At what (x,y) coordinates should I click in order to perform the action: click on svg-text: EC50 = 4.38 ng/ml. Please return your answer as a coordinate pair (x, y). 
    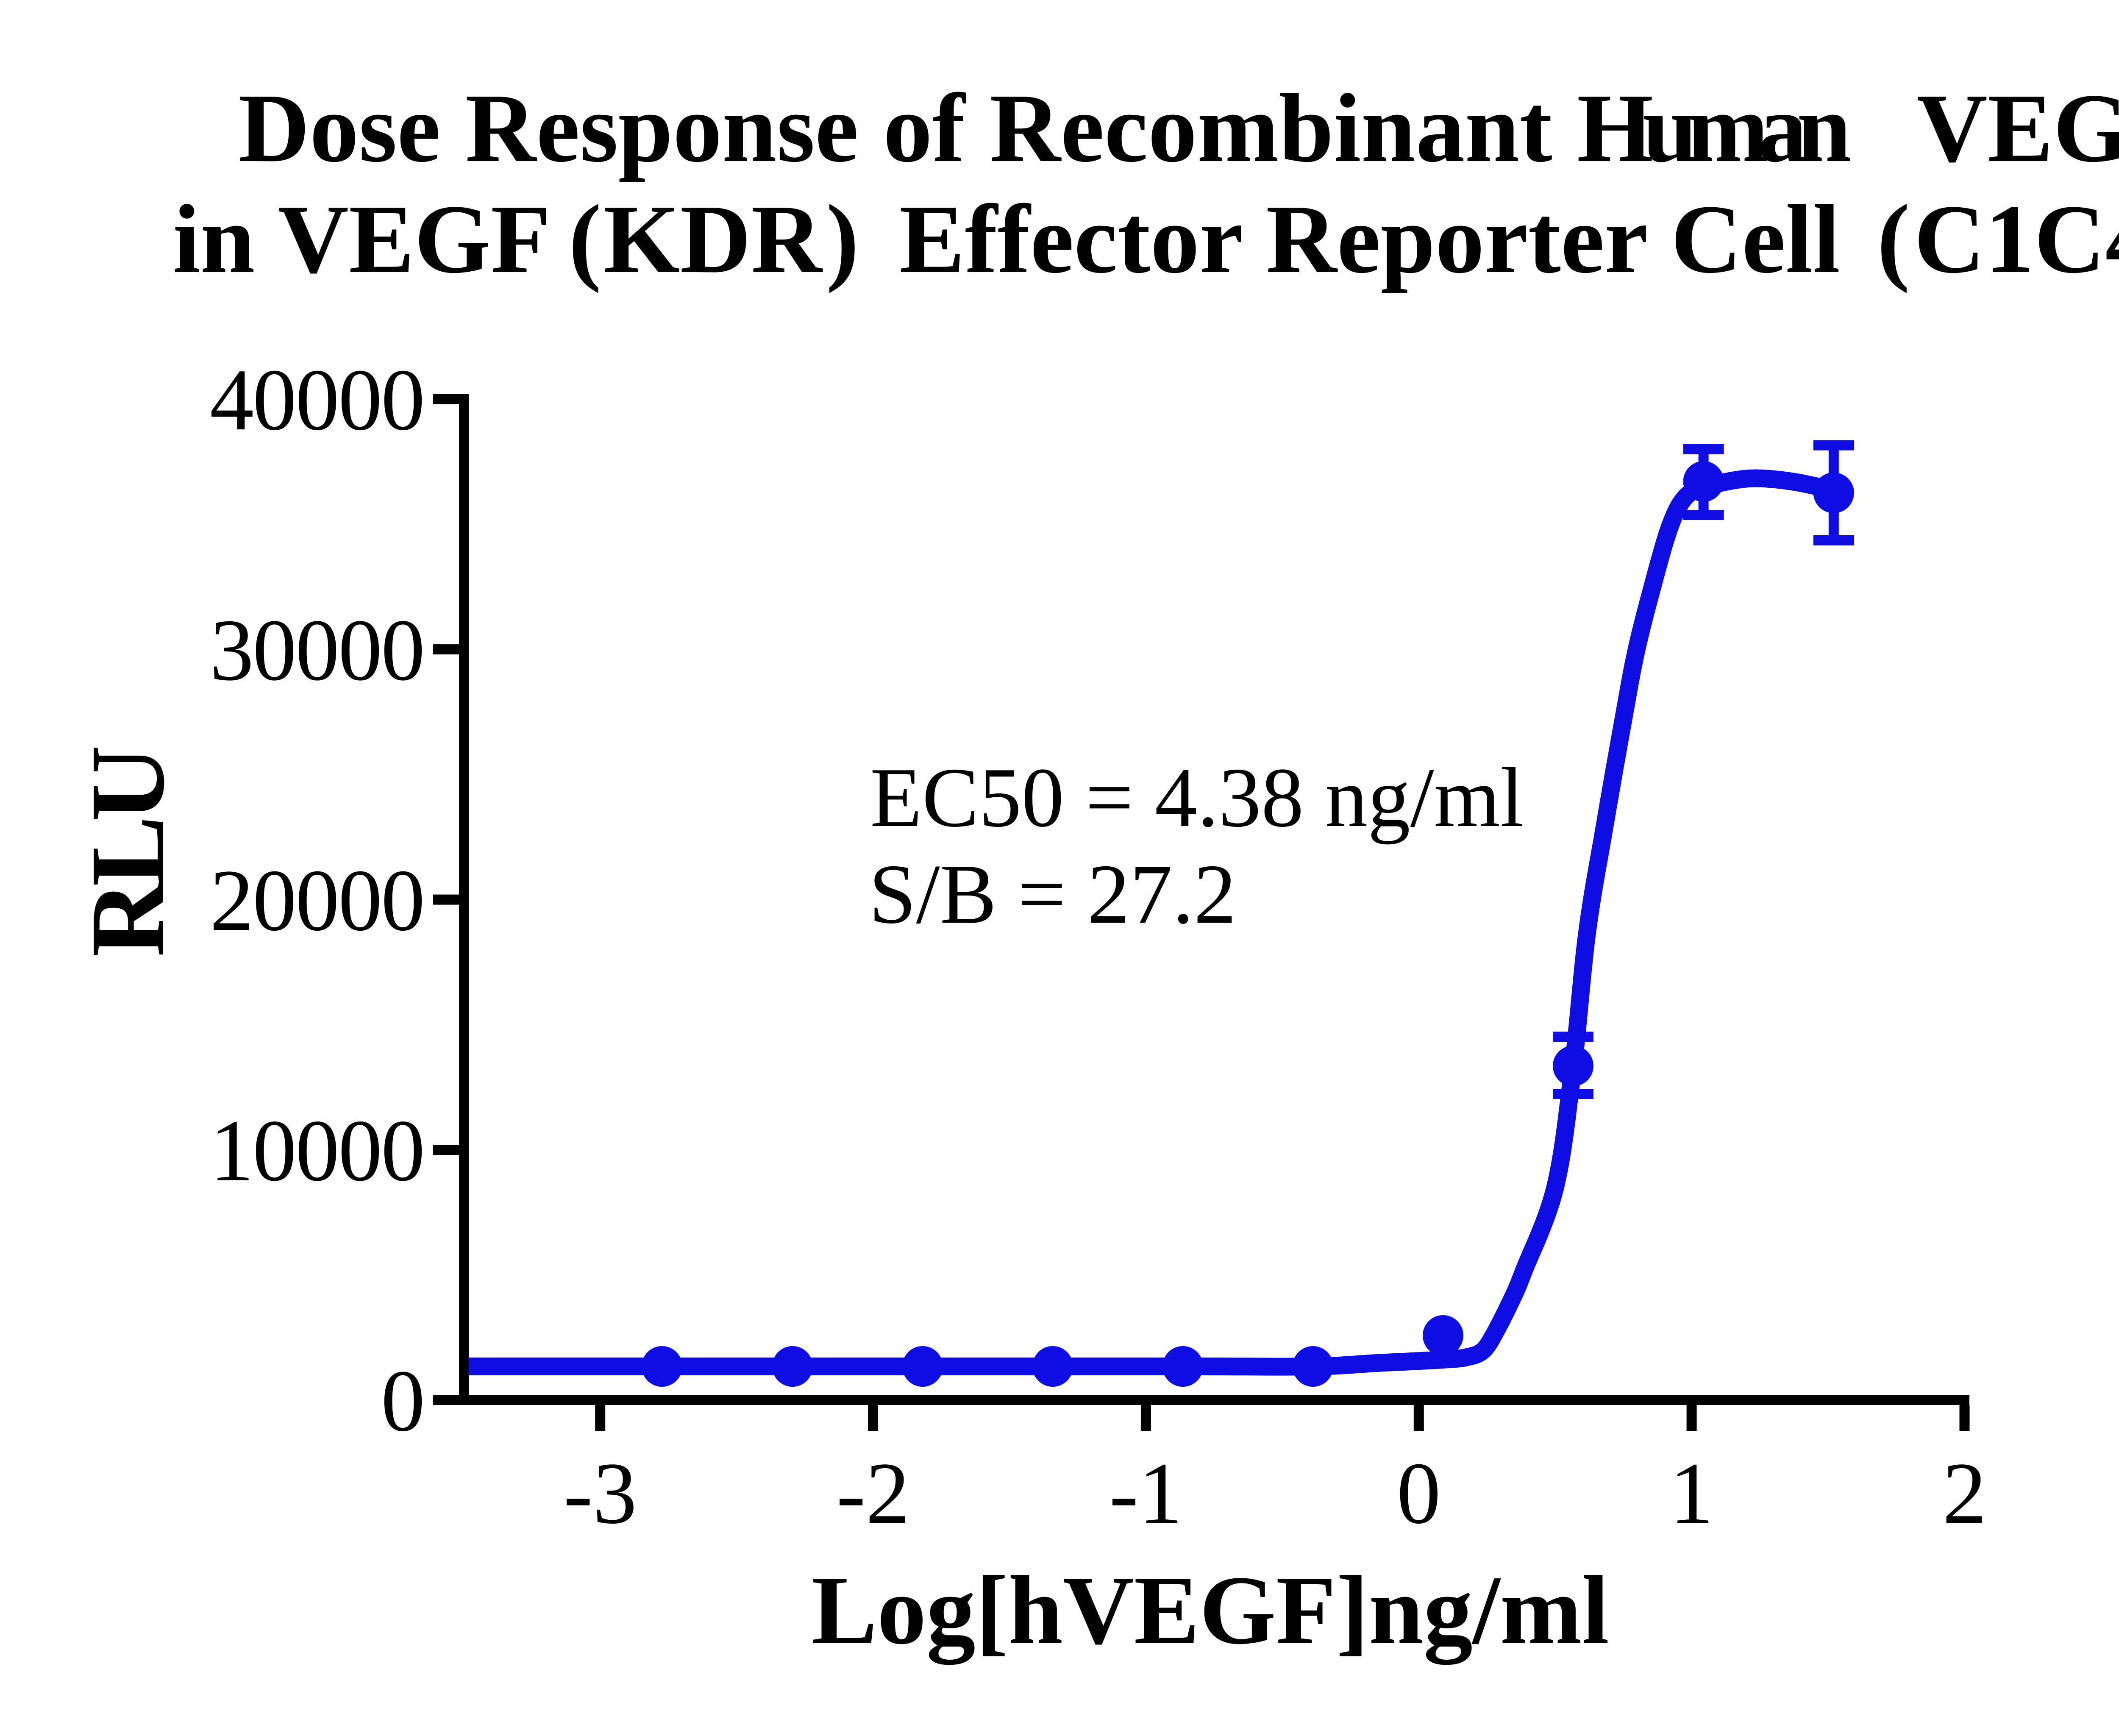
    Looking at the image, I should click on (1197, 798).